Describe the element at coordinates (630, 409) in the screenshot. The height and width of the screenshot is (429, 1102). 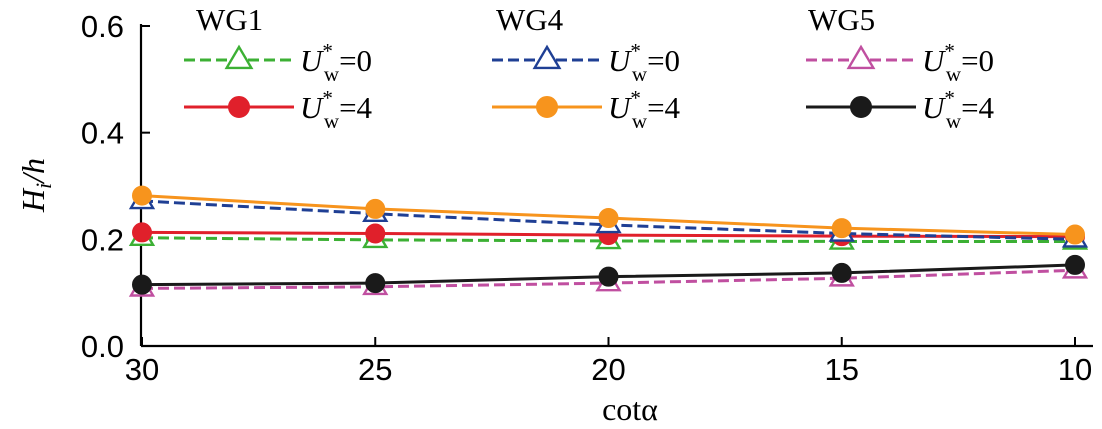
I see `x-axis-label: cotα` at that location.